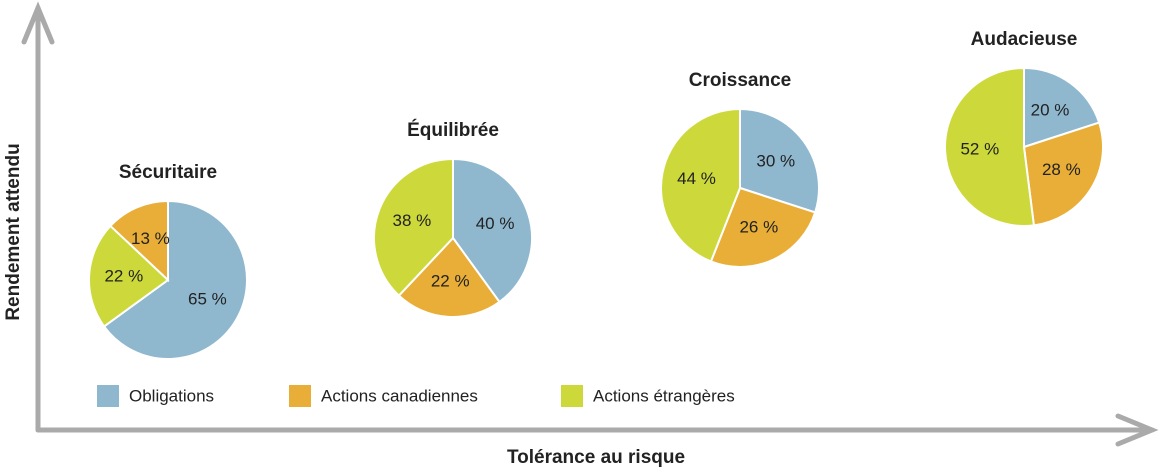 The width and height of the screenshot is (1160, 474). Describe the element at coordinates (979, 148) in the screenshot. I see `value-label: 52 %` at that location.